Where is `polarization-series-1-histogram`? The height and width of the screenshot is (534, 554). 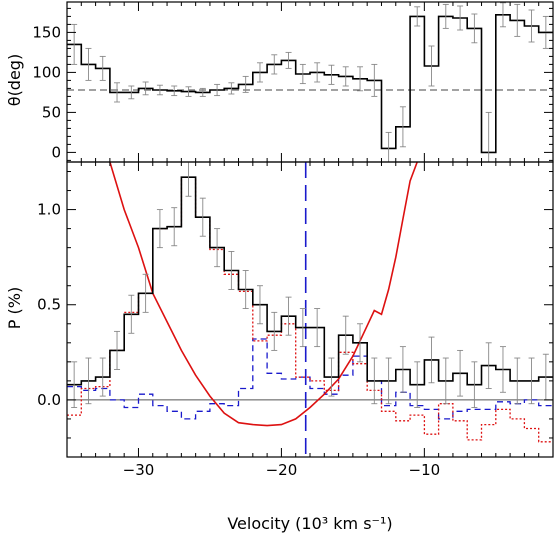
polarization-series-1-histogram is located at coordinates (310, 379).